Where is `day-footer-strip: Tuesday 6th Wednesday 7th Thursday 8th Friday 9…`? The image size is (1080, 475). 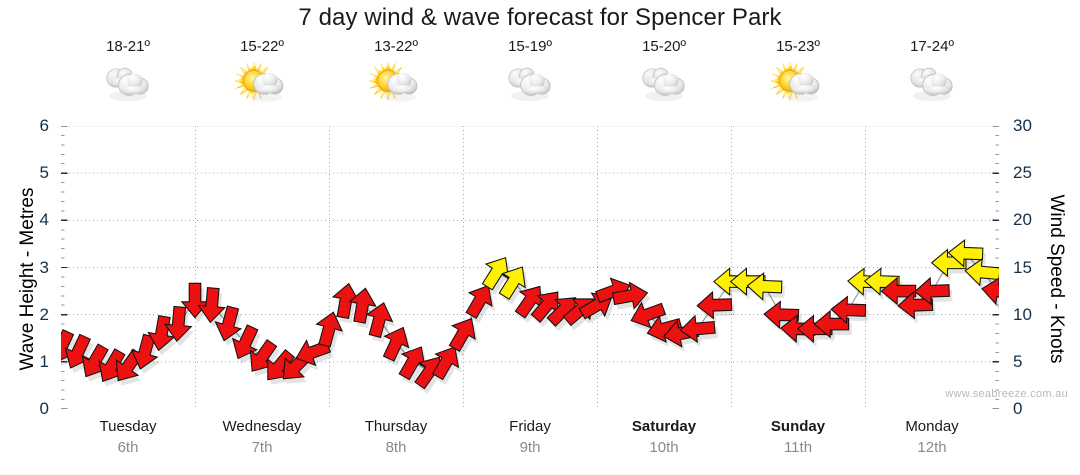 day-footer-strip: Tuesday 6th Wednesday 7th Thursday 8th Friday 9… is located at coordinates (530, 443).